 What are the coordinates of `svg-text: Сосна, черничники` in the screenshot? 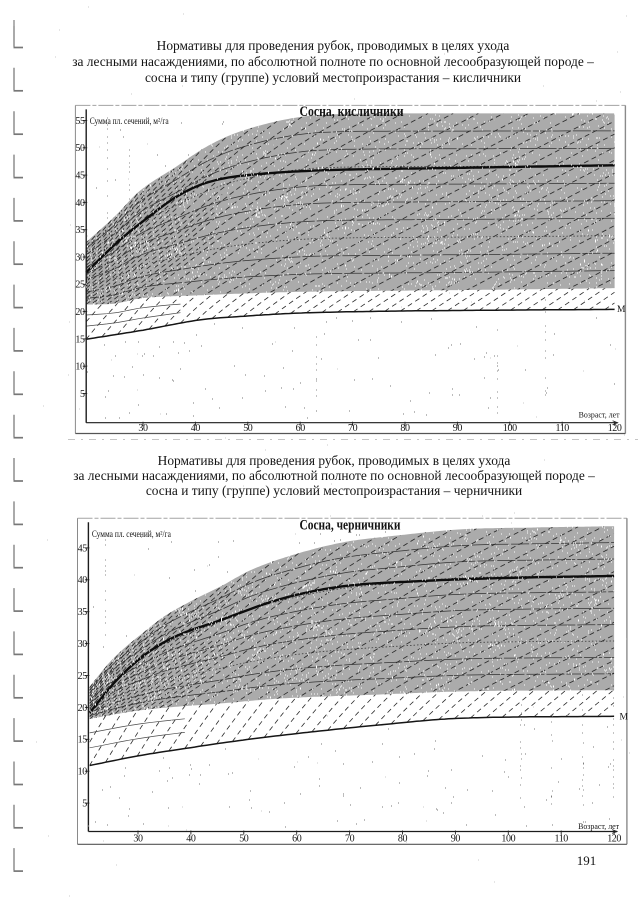 It's located at (350, 526).